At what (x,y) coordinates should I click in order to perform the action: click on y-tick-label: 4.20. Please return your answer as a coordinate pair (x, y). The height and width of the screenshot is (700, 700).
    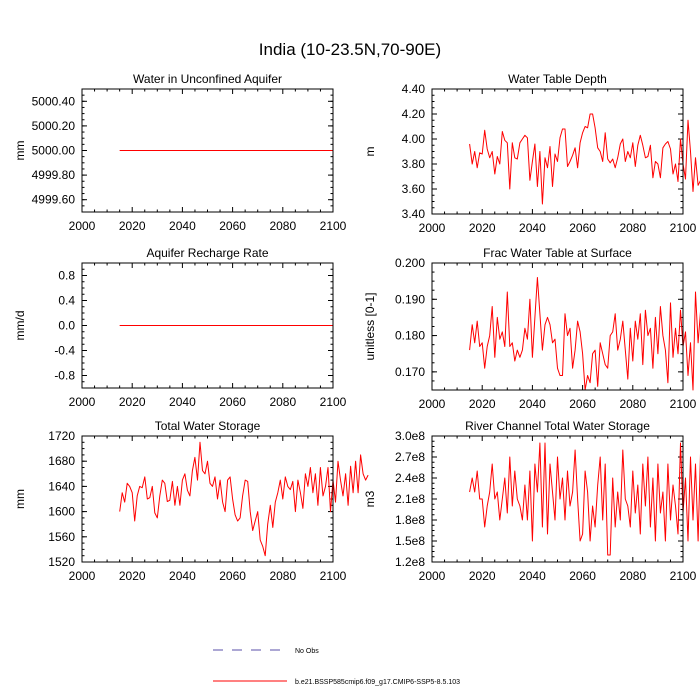
    Looking at the image, I should click on (414, 114).